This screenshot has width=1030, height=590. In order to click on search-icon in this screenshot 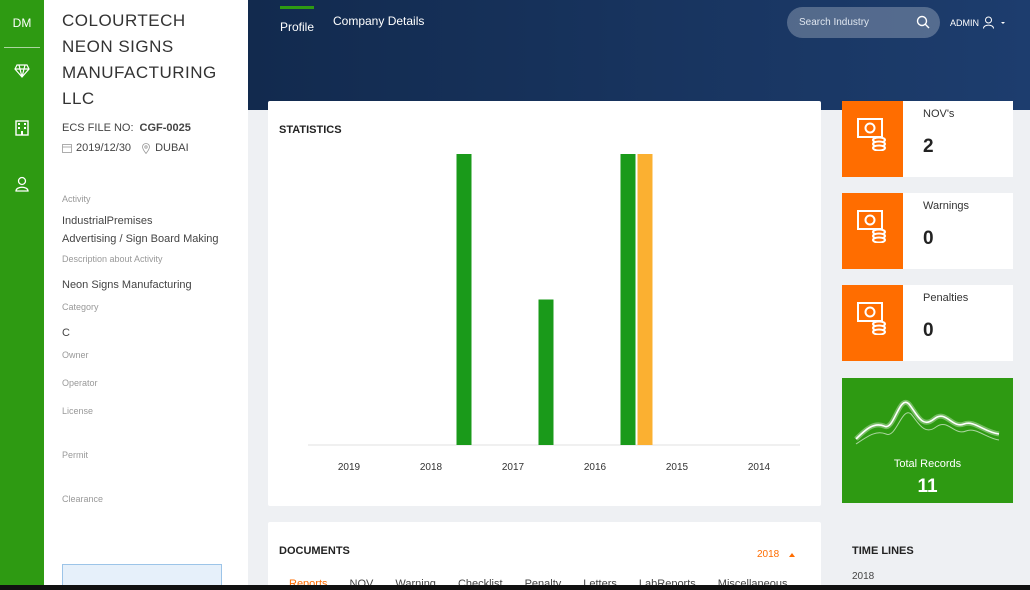, I will do `click(923, 22)`.